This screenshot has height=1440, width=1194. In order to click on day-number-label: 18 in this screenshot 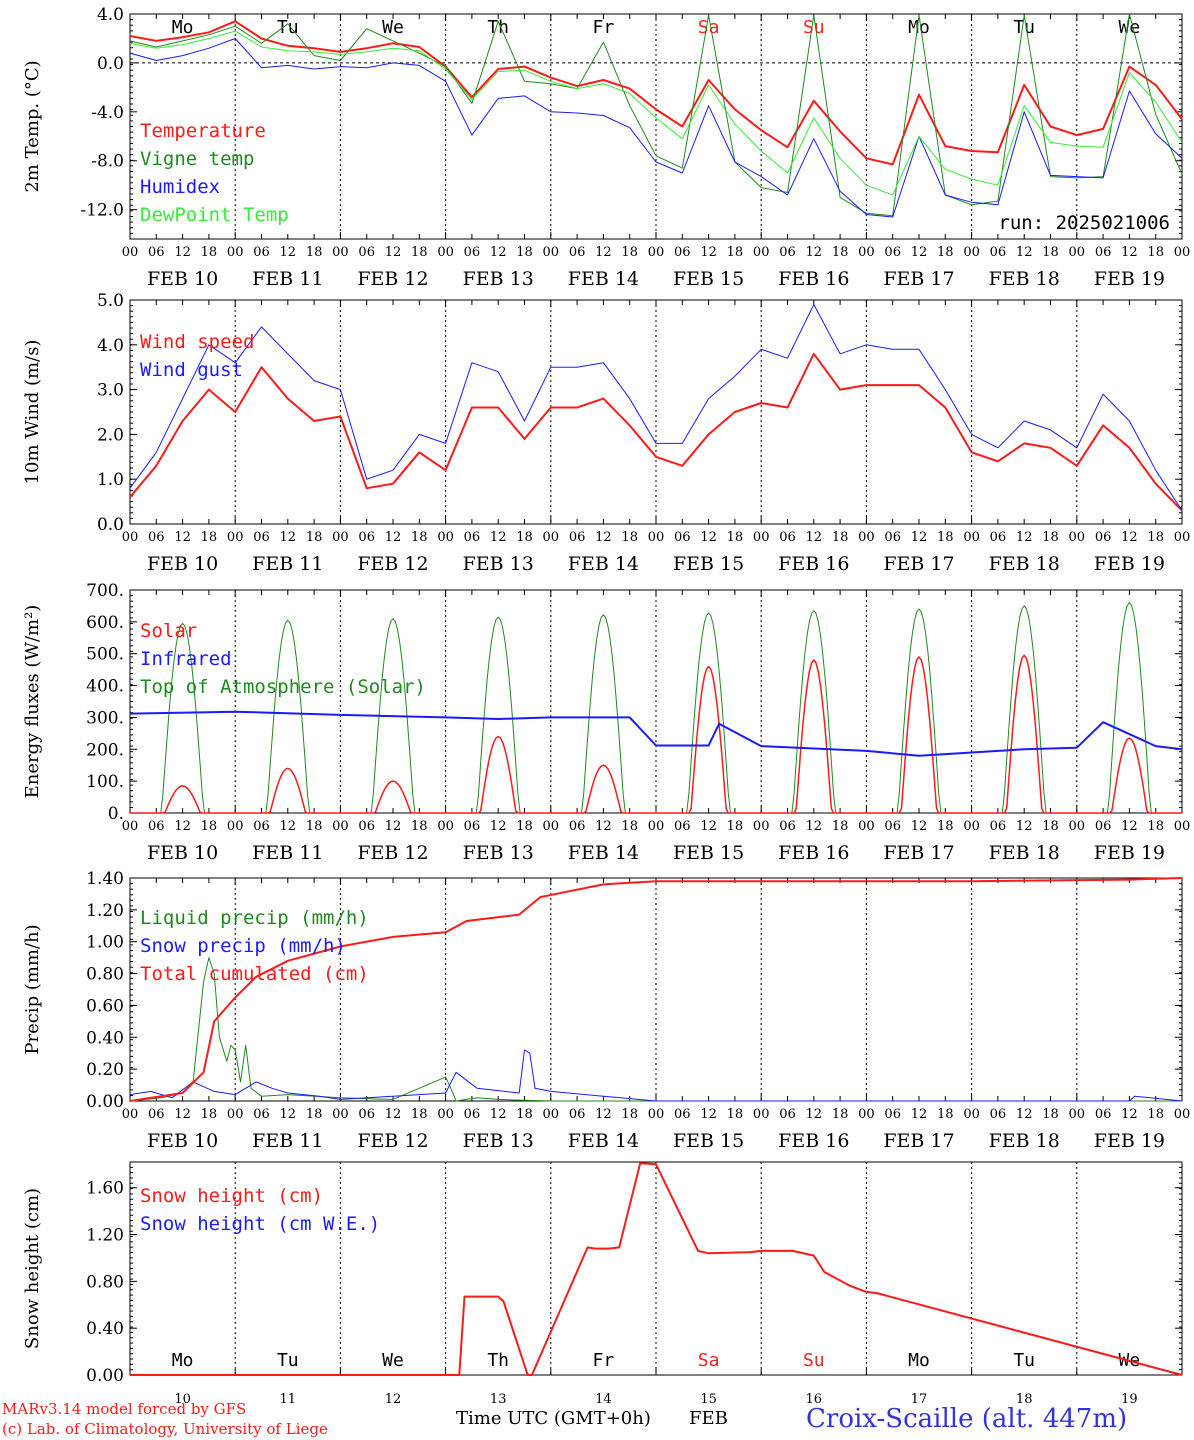, I will do `click(1024, 1399)`.